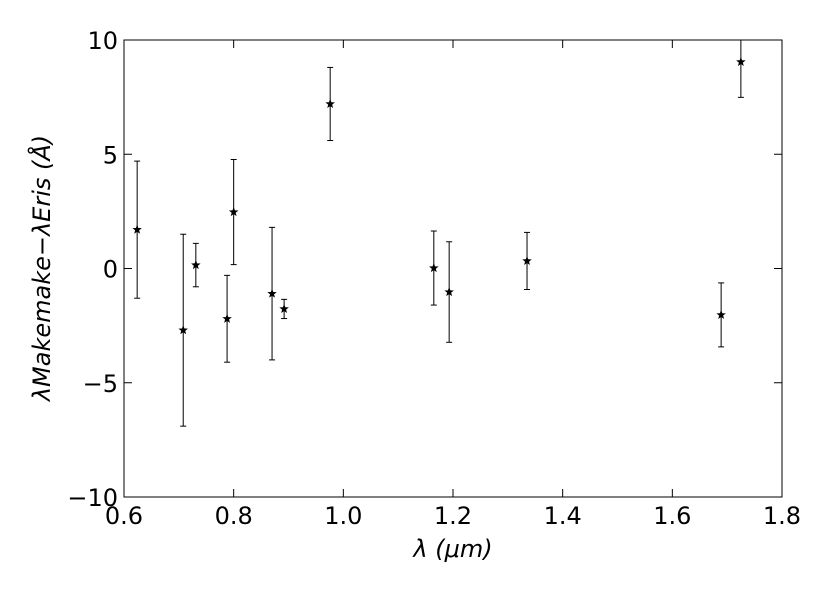 This screenshot has width=830, height=597. What do you see at coordinates (672, 516) in the screenshot?
I see `x-tick-label: 1.6` at bounding box center [672, 516].